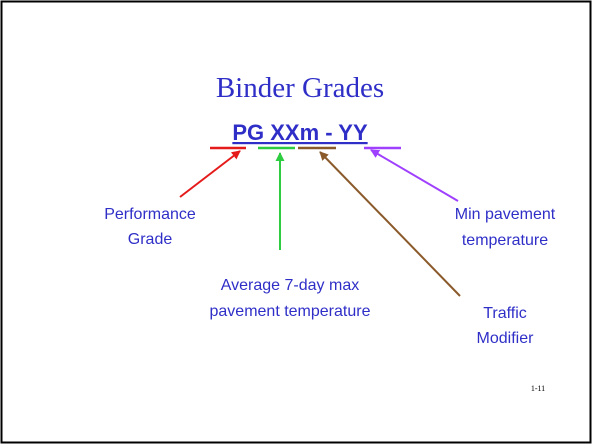 Image resolution: width=592 pixels, height=444 pixels. Describe the element at coordinates (505, 214) in the screenshot. I see `label-line: Min pavement` at that location.